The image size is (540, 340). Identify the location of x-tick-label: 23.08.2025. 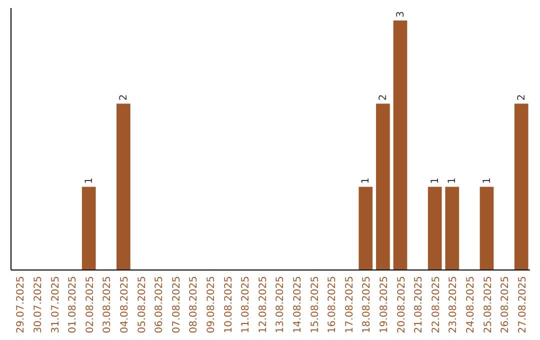
(454, 305).